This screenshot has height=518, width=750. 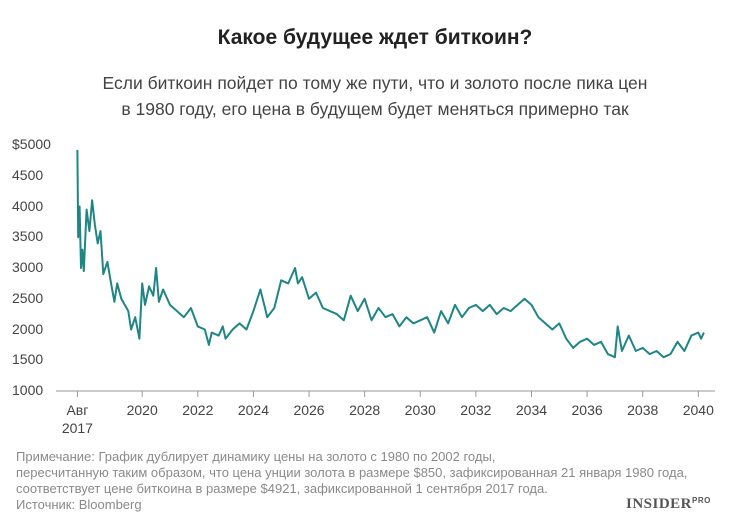 I want to click on source: Источник: Bloomberg, so click(x=79, y=504).